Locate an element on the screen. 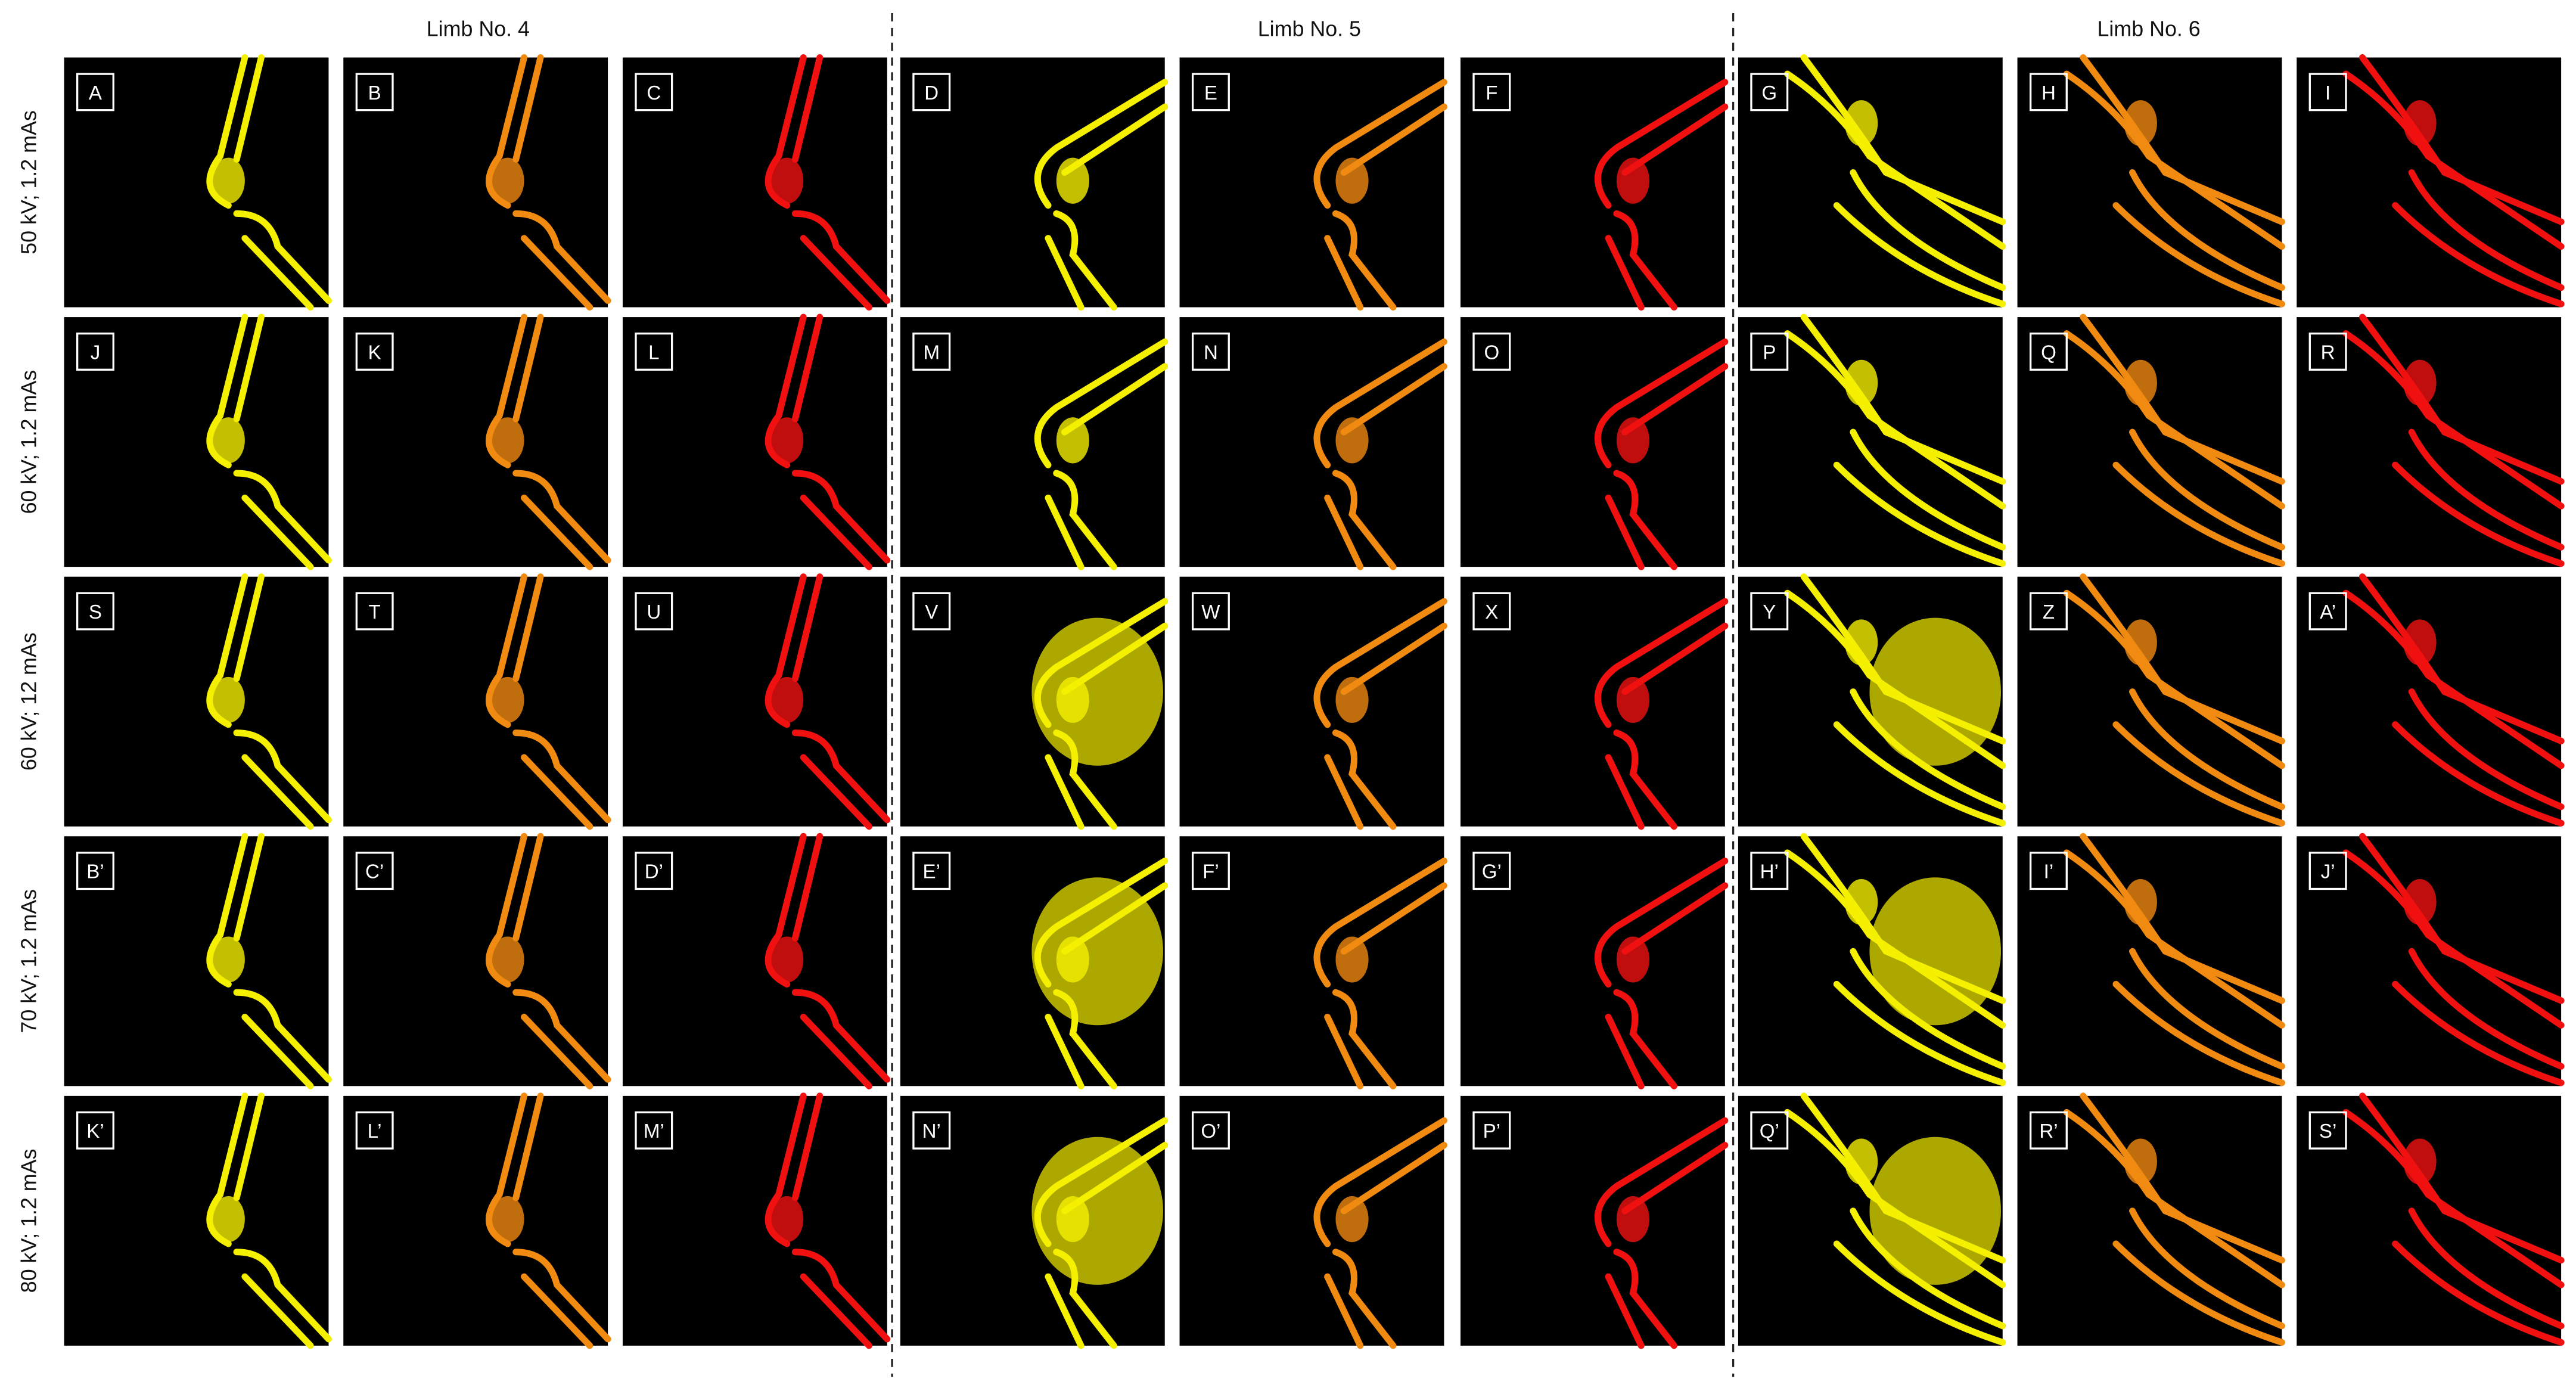 The image size is (2576, 1391). image-panel: J is located at coordinates (198, 441).